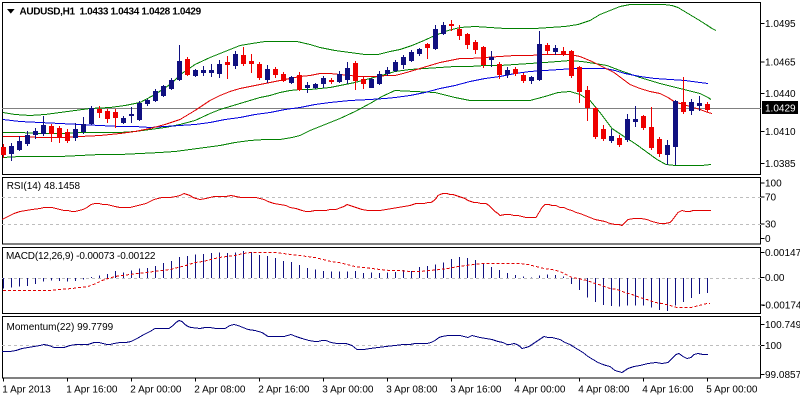  I want to click on svg-text: 30, so click(771, 225).